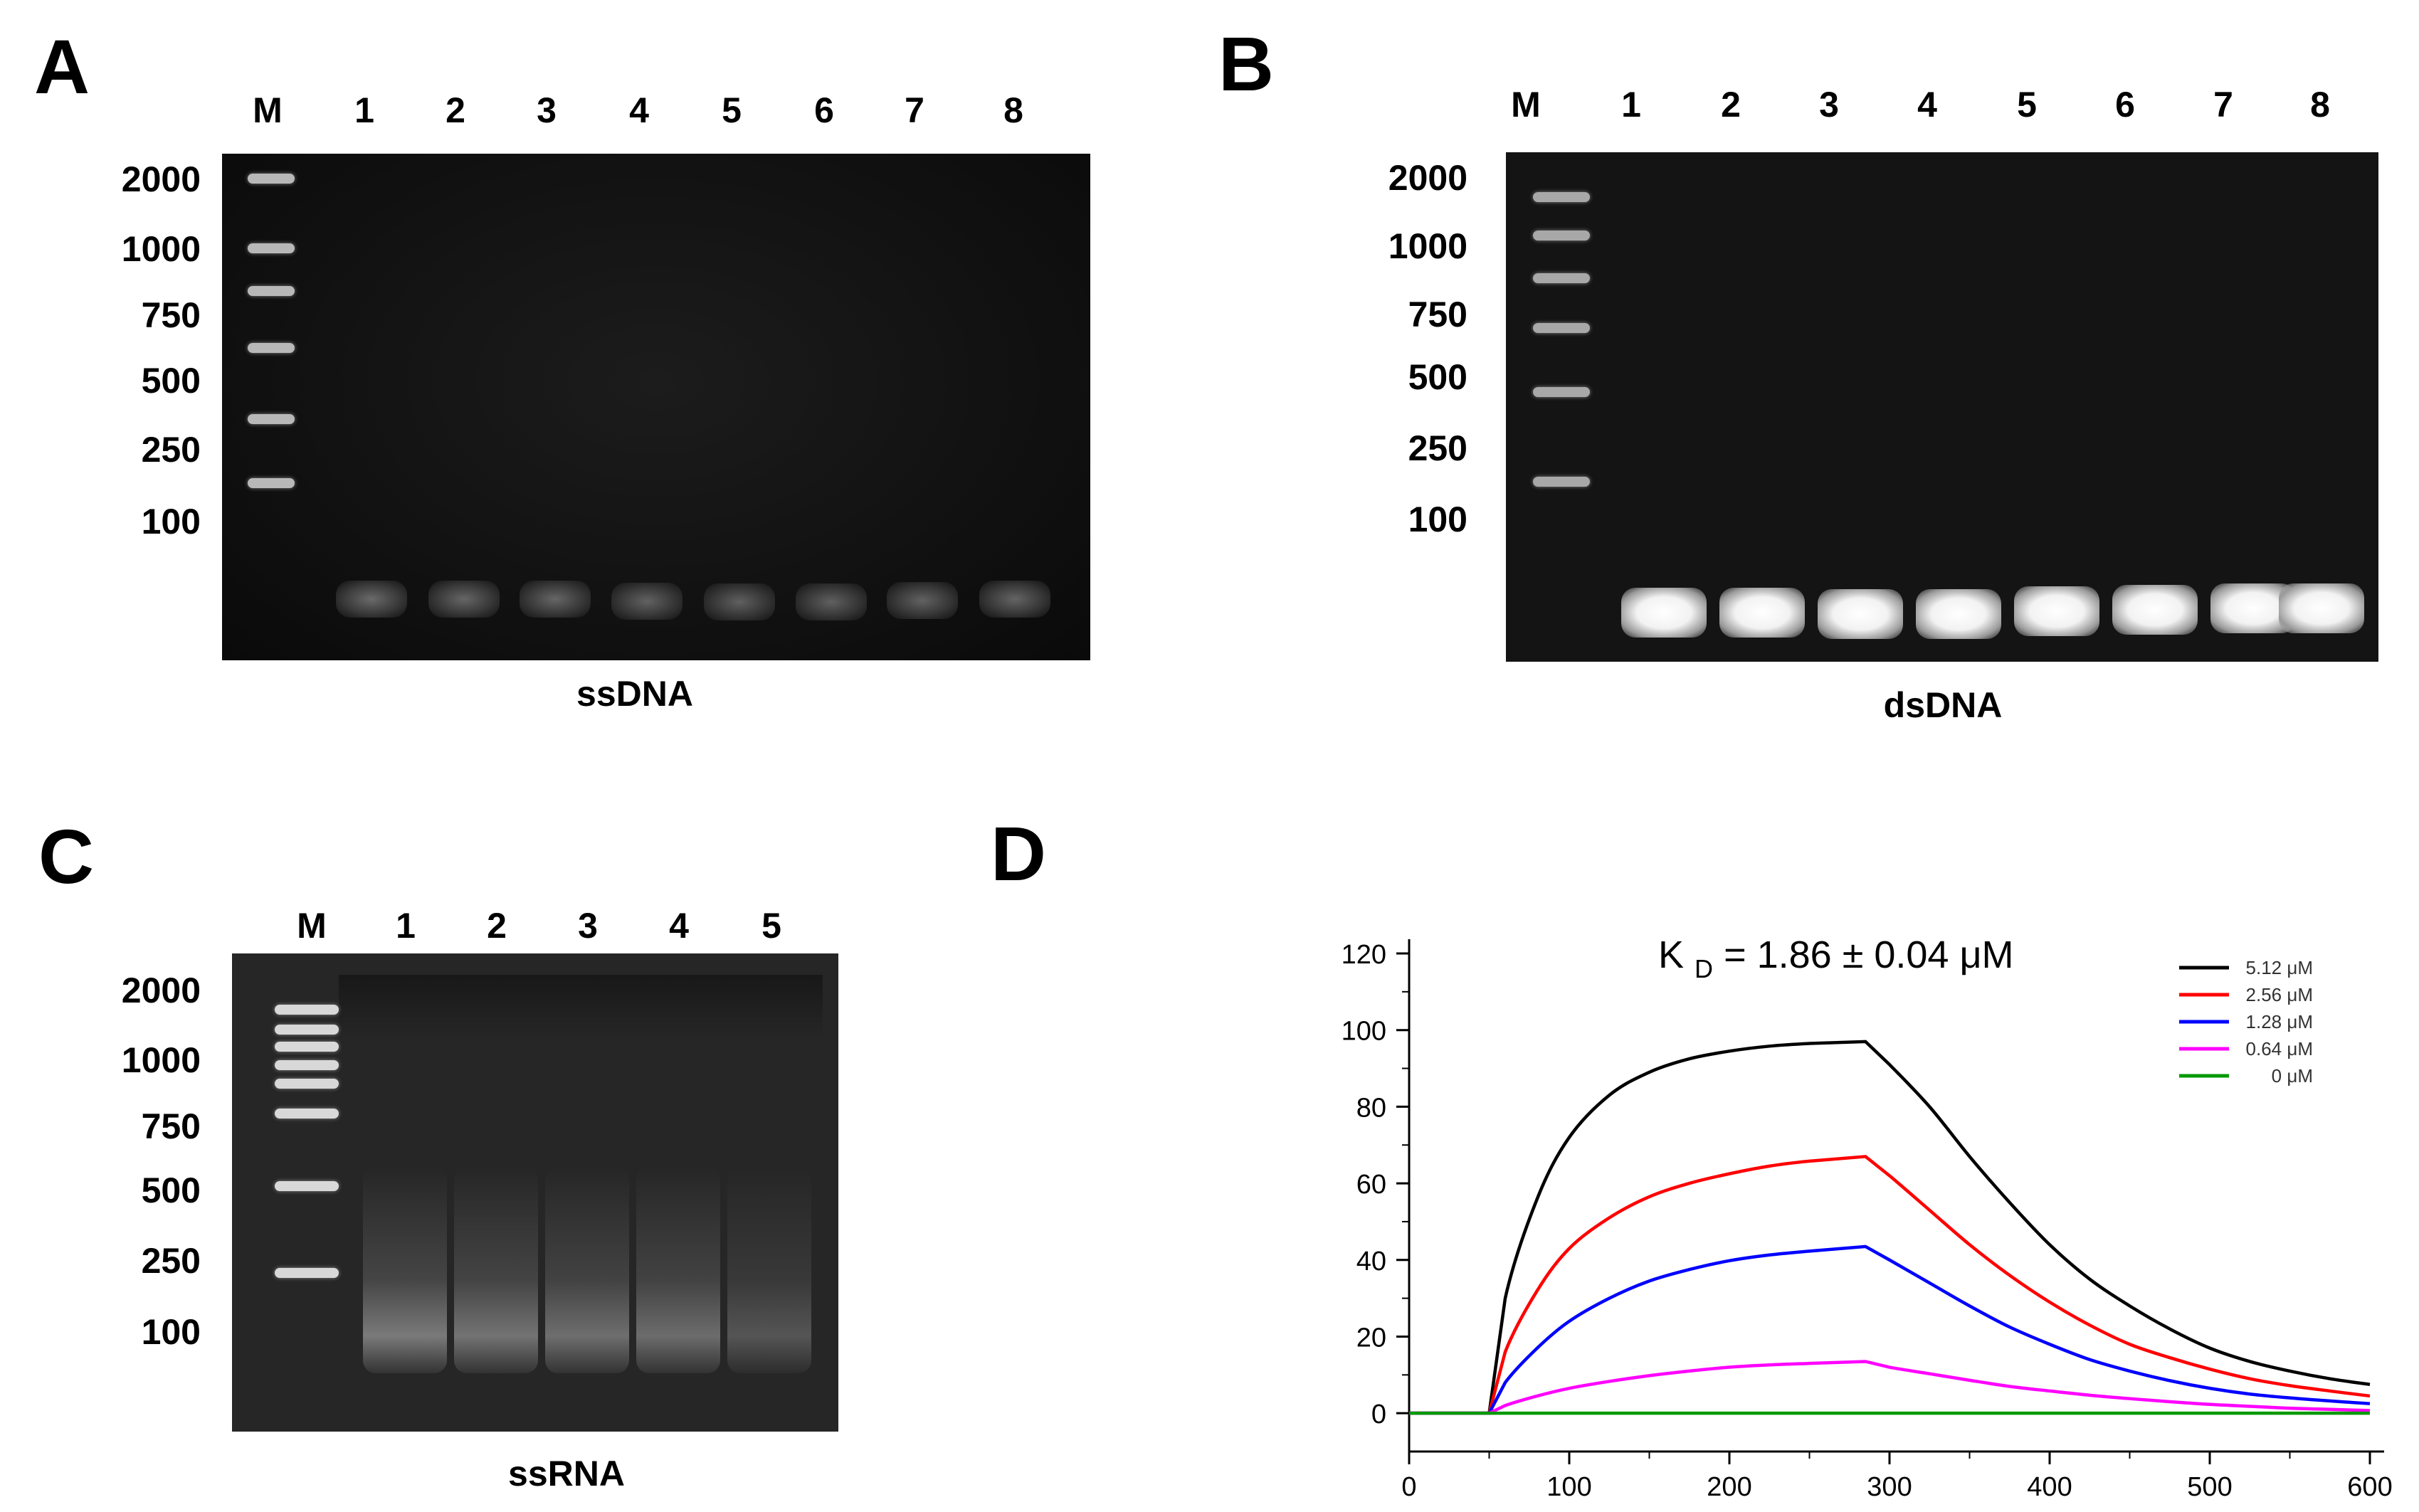  Describe the element at coordinates (406, 926) in the screenshot. I see `lane-label: 1` at that location.